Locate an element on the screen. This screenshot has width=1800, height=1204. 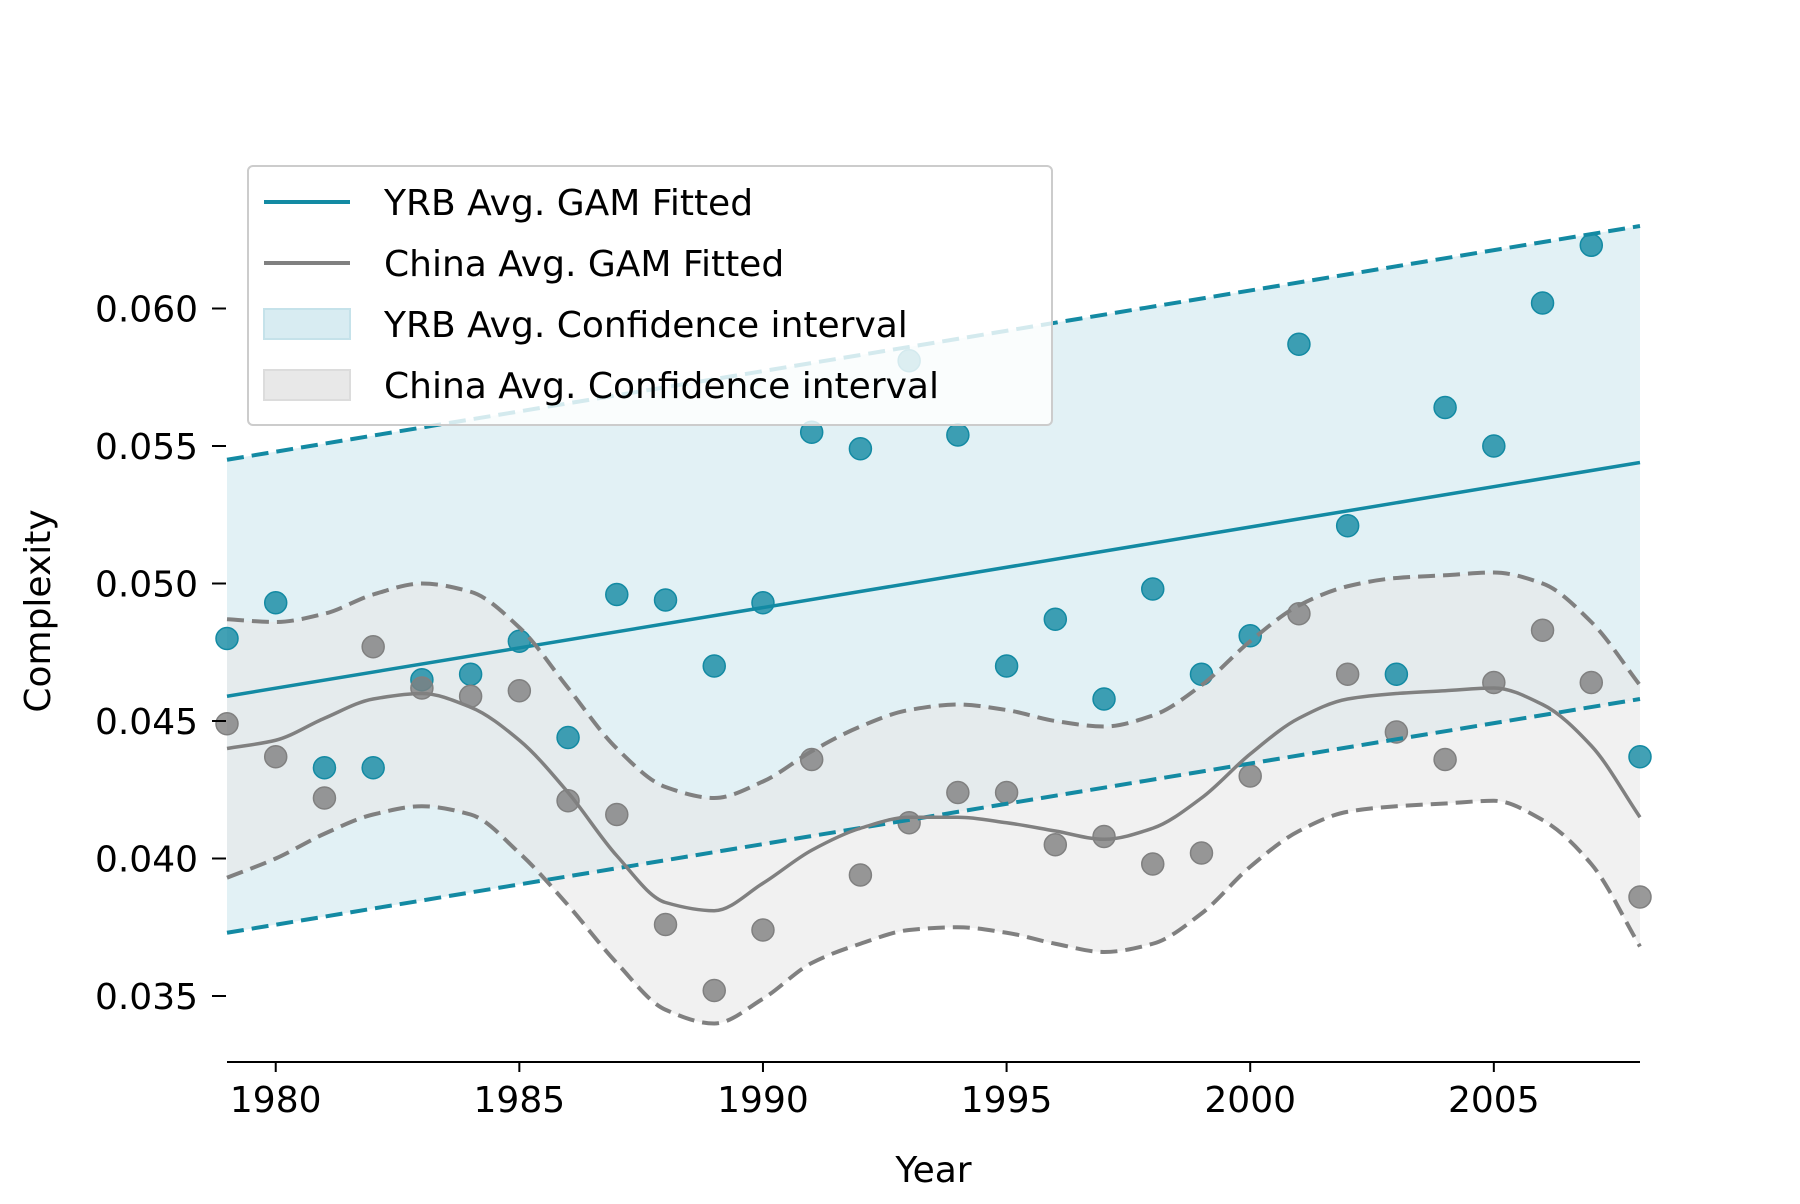
y-tick-label: 0.060 is located at coordinates (146, 310).